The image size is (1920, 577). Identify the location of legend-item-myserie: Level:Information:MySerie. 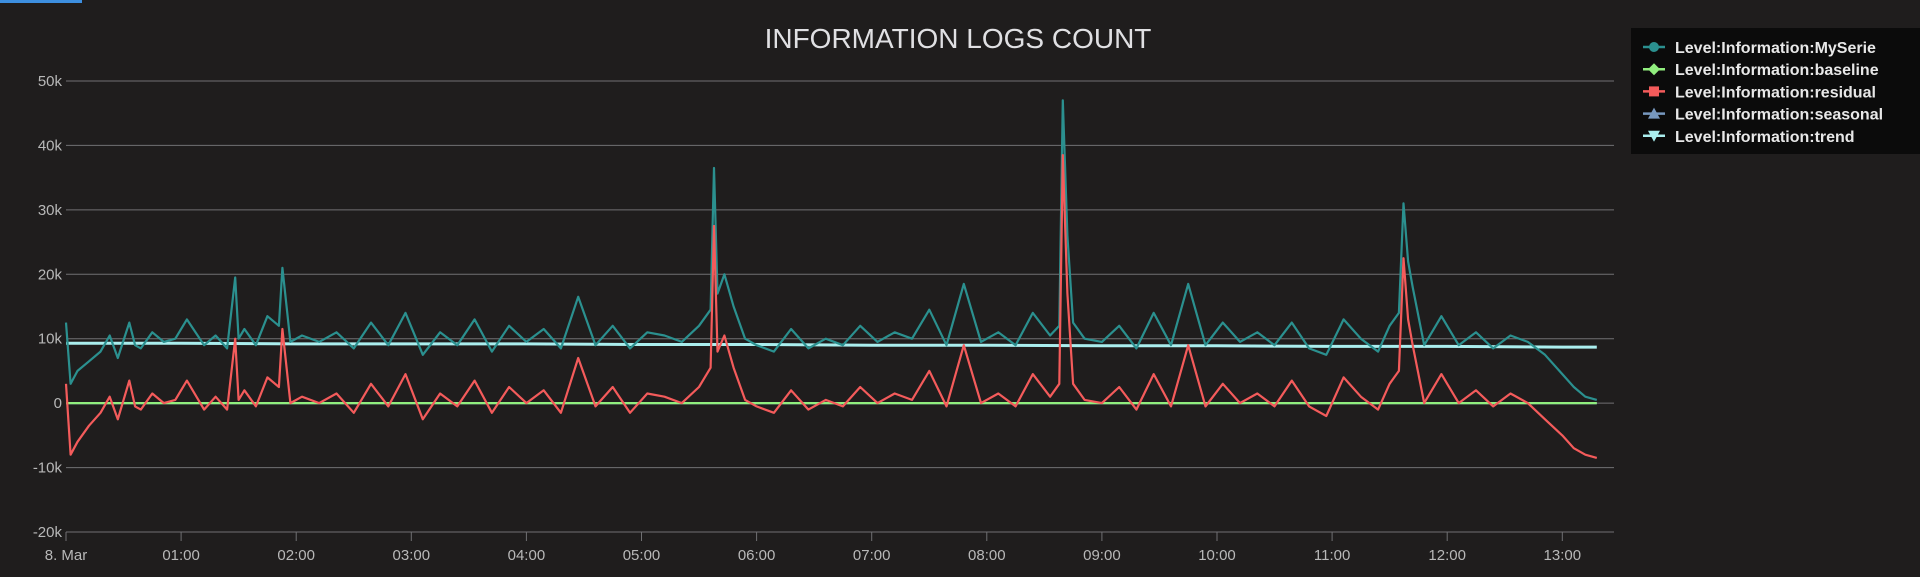
(1759, 48).